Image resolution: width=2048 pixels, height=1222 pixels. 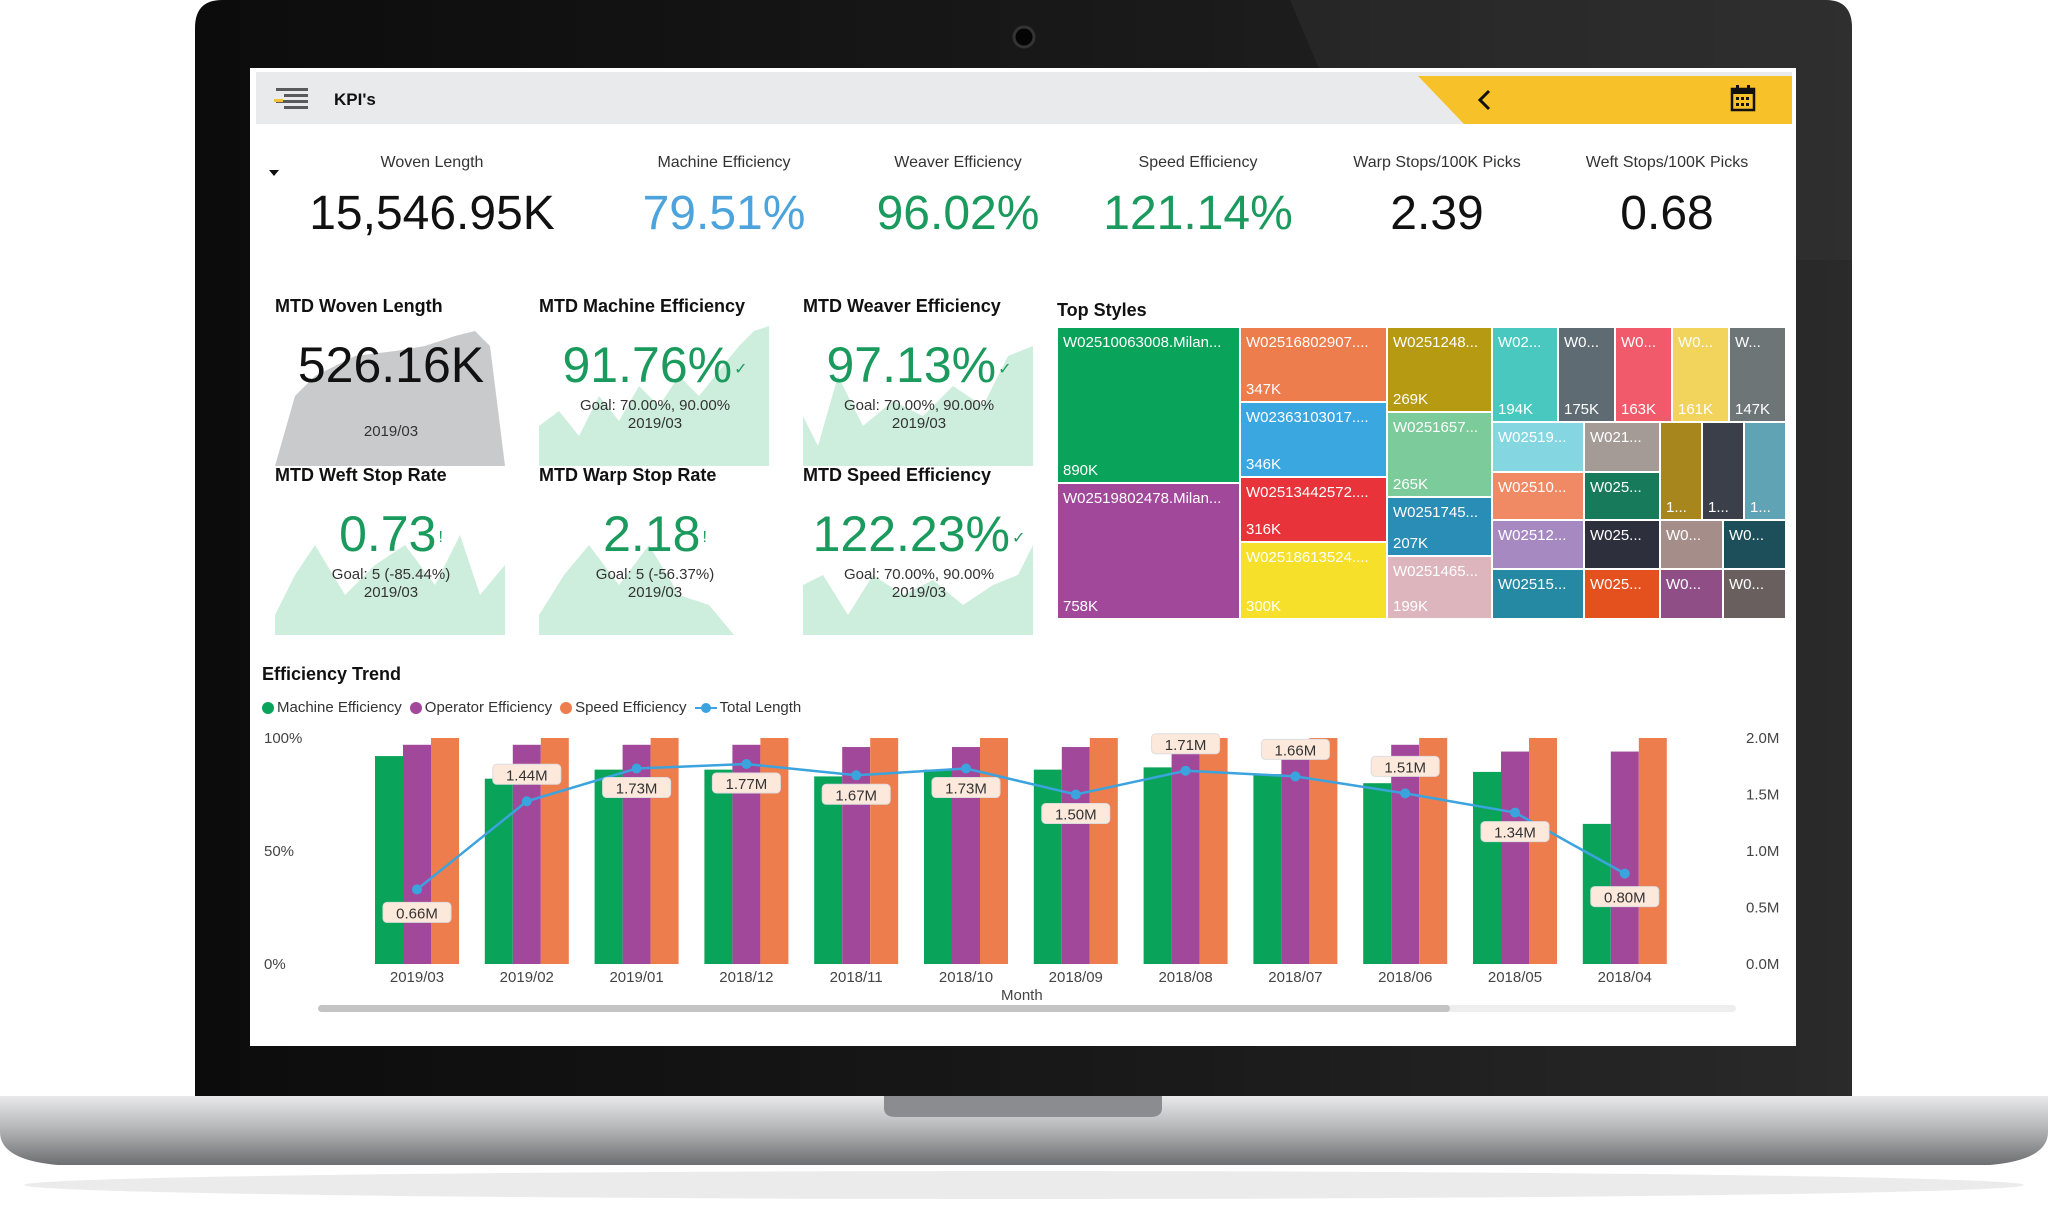 I want to click on x-tick-label: 2019/01, so click(x=636, y=977).